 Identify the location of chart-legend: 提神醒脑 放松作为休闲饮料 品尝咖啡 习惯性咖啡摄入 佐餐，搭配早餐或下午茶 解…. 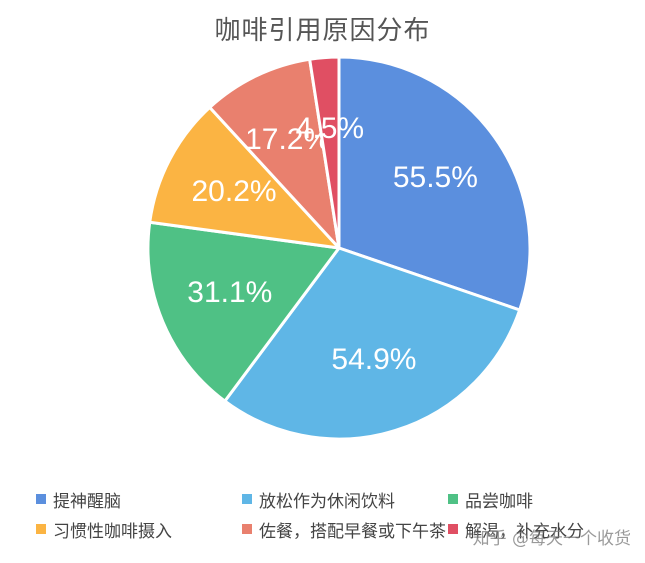
(336, 514).